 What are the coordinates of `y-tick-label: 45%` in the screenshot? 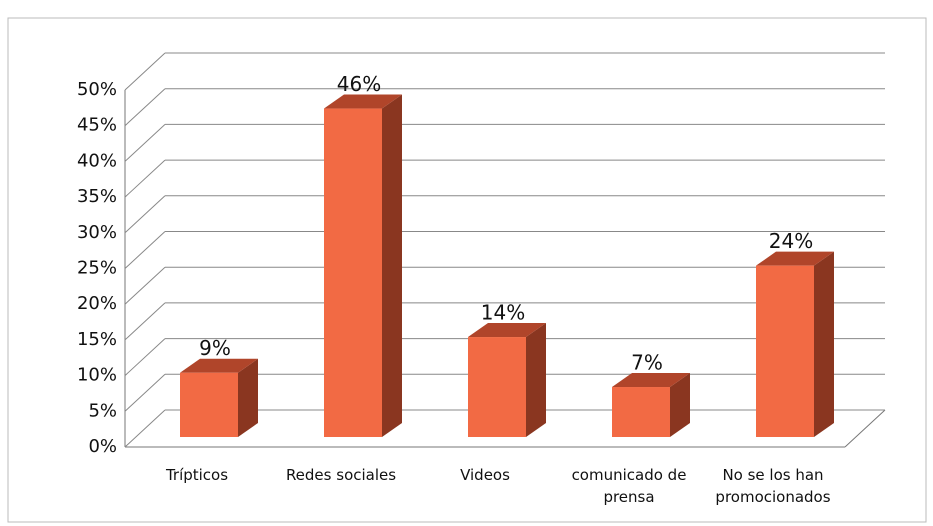 It's located at (97, 125).